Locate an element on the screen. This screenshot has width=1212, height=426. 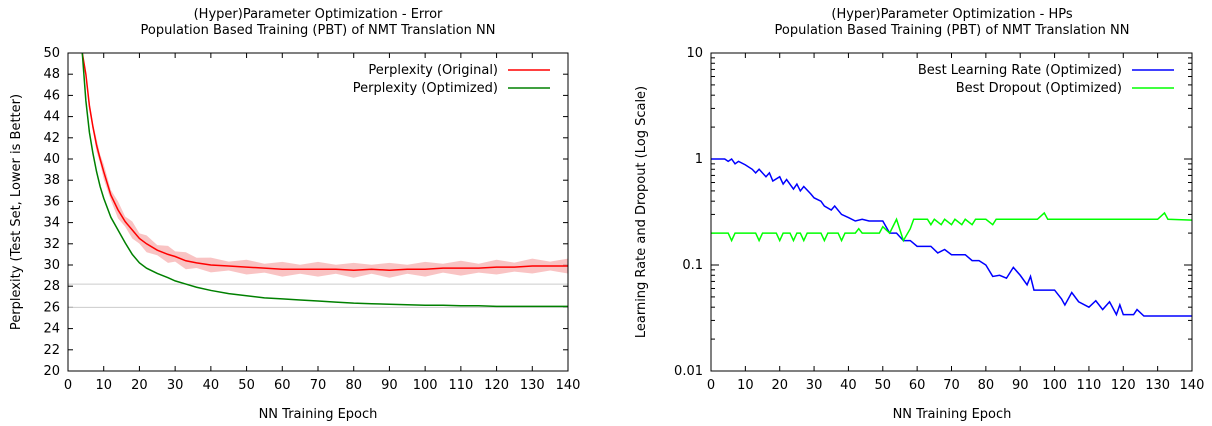
error-xtick-label: 40 is located at coordinates (211, 385).